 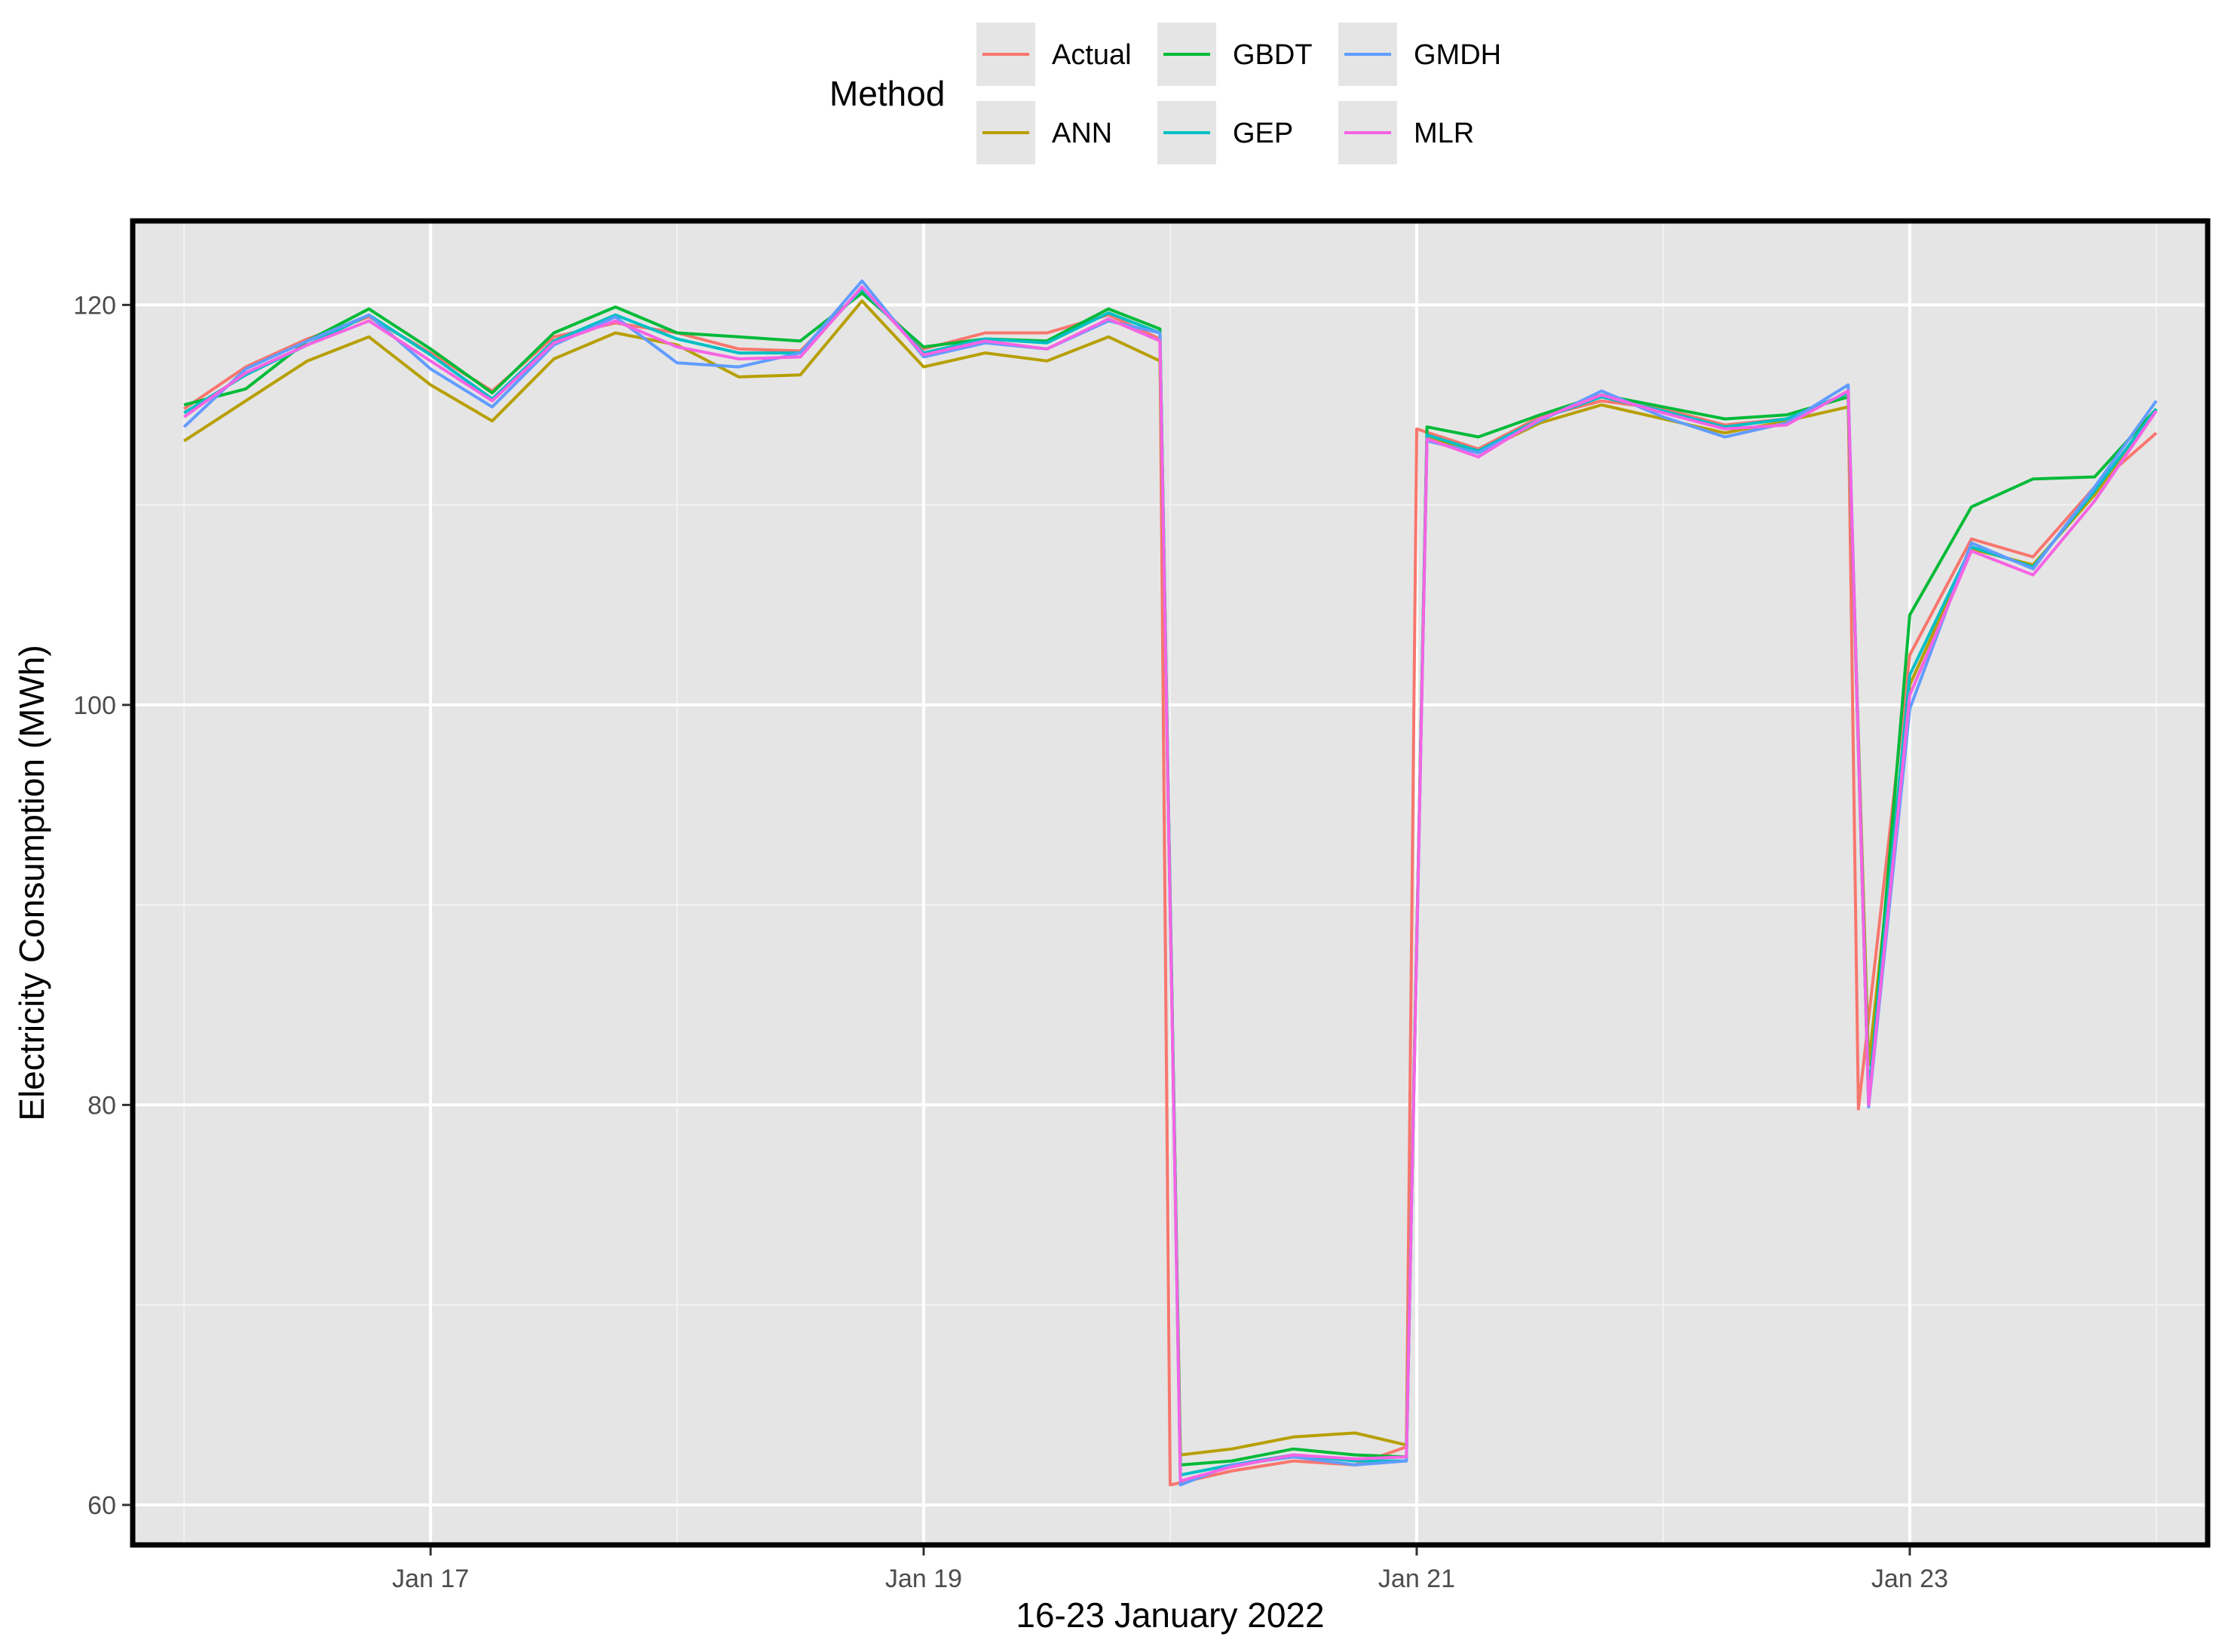 I want to click on x-tick-label: Jan 21, so click(x=1416, y=1579).